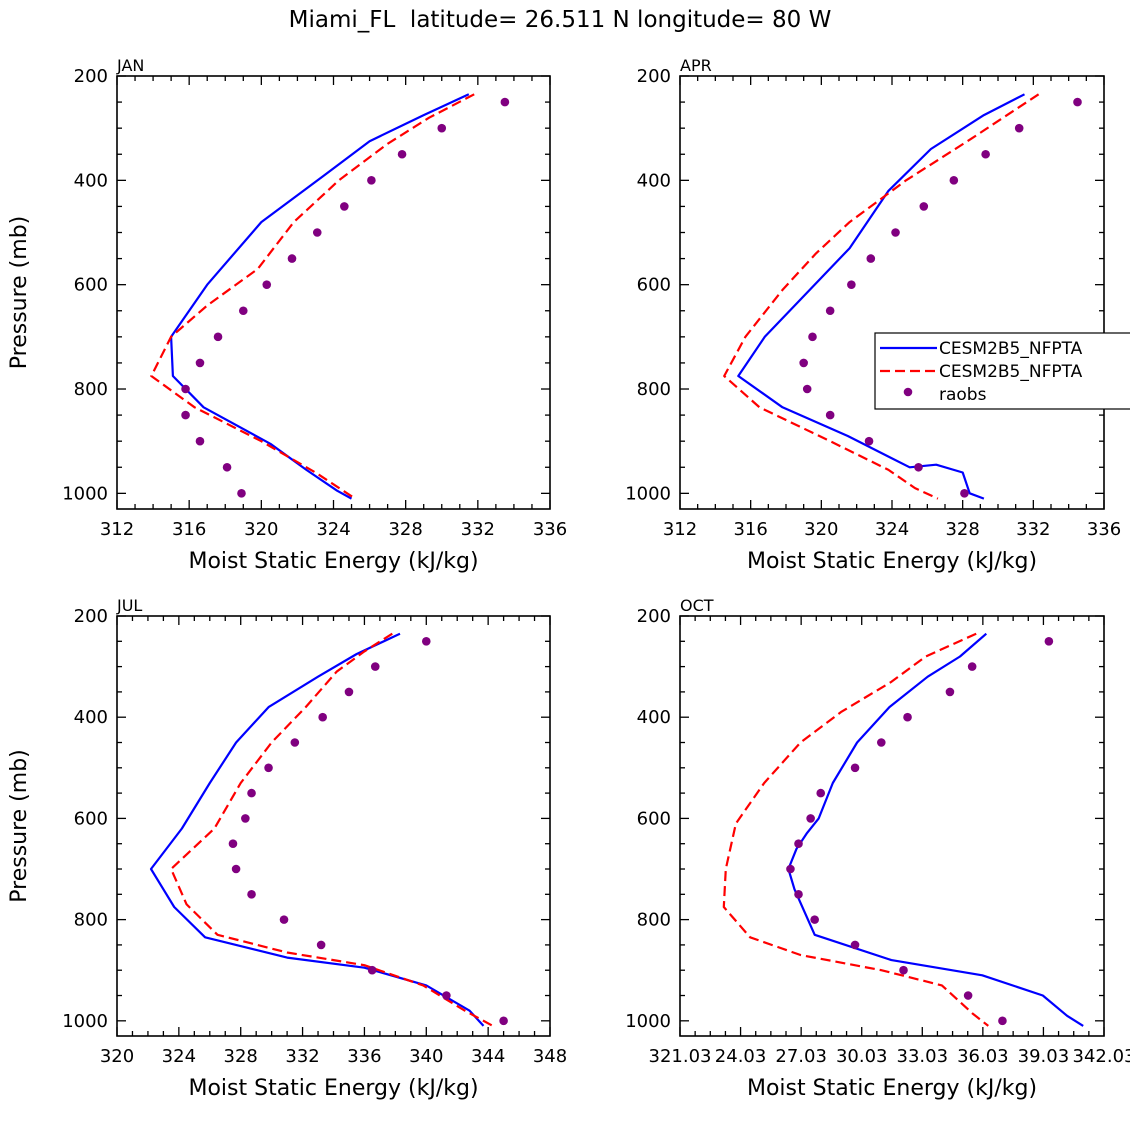 Image resolution: width=1130 pixels, height=1121 pixels. What do you see at coordinates (130, 65) in the screenshot?
I see `panel-title: JAN` at bounding box center [130, 65].